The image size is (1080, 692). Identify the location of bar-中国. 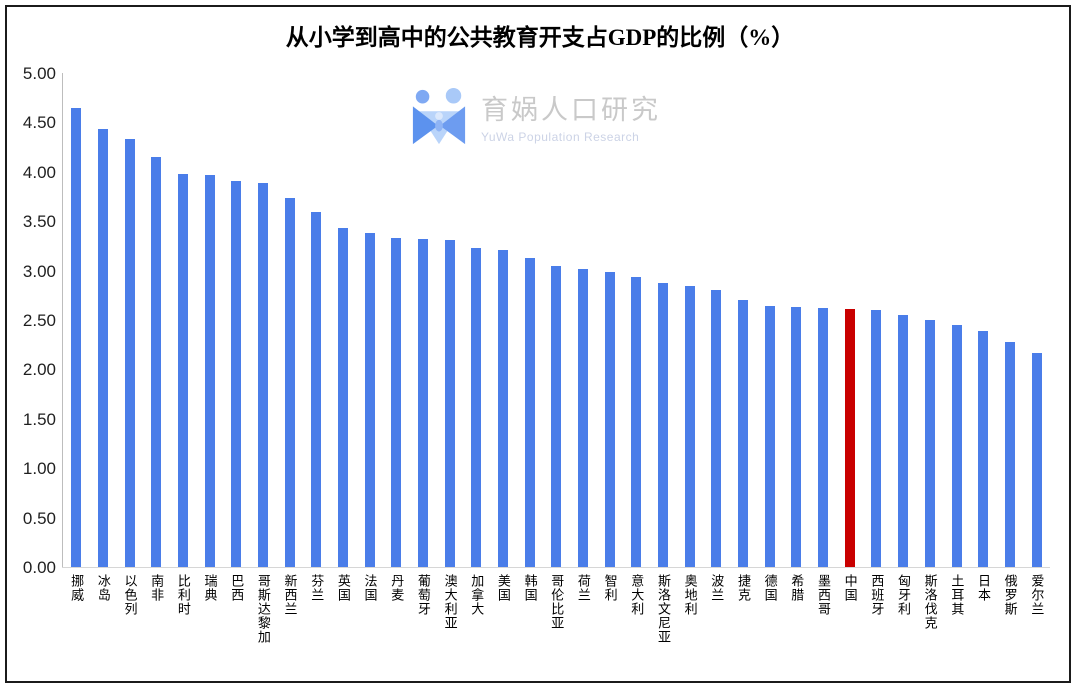
(849, 438).